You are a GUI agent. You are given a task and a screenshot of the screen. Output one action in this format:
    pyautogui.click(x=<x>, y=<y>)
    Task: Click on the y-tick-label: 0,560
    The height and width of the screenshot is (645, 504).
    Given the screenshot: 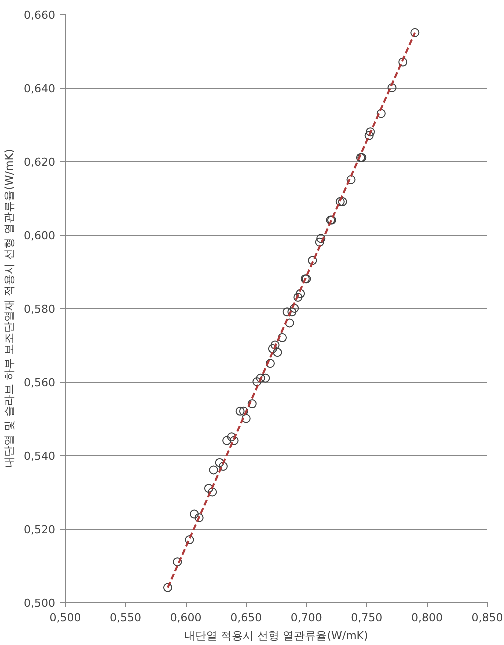 What is the action you would take?
    pyautogui.click(x=40, y=383)
    